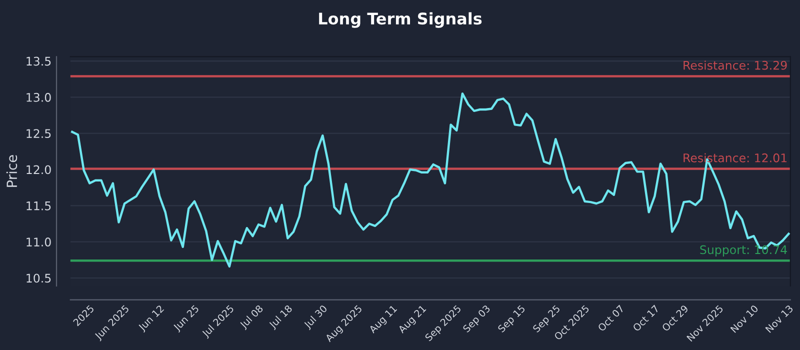 The width and height of the screenshot is (800, 350). I want to click on chart-title: Long Term Signals, so click(400, 20).